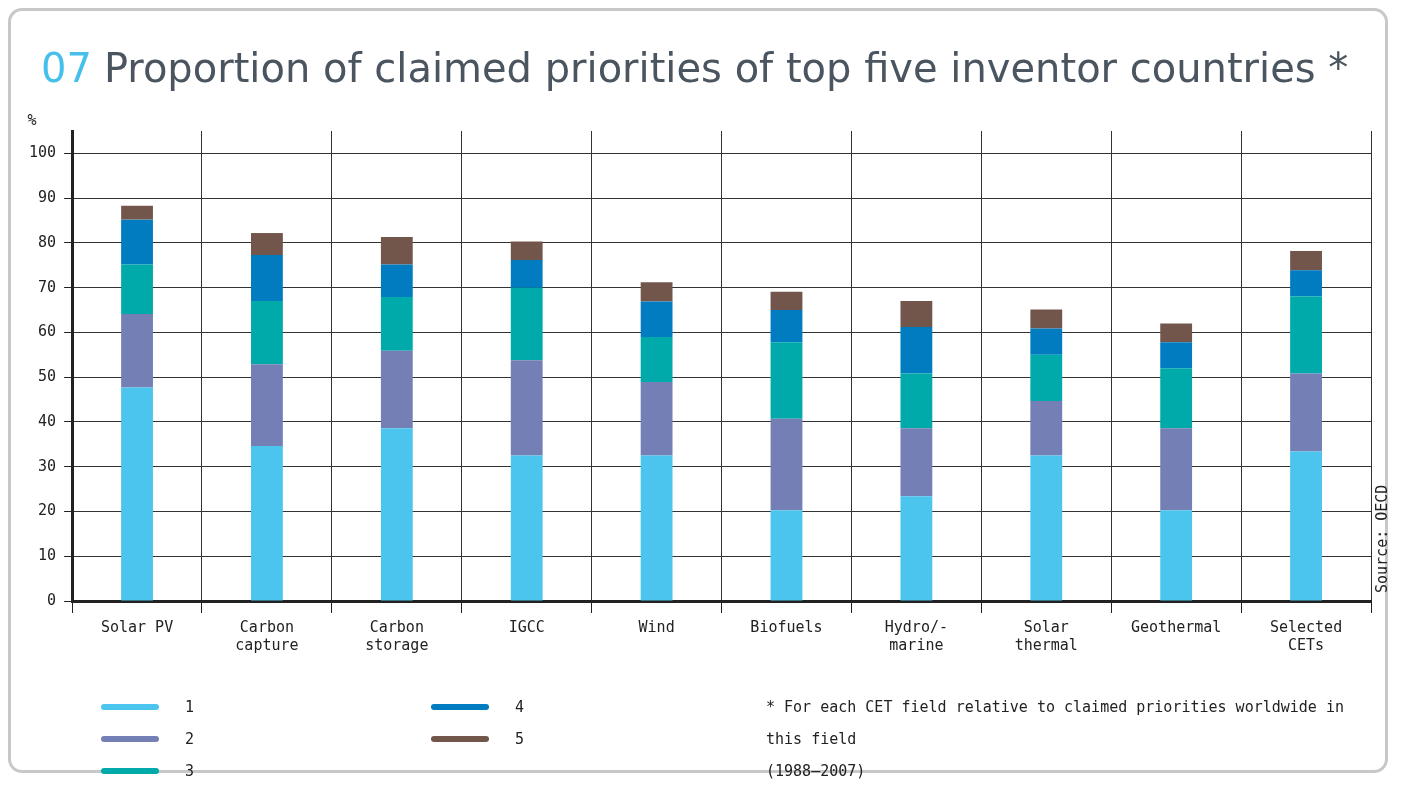  What do you see at coordinates (43, 152) in the screenshot?
I see `y-tick-label: 100` at bounding box center [43, 152].